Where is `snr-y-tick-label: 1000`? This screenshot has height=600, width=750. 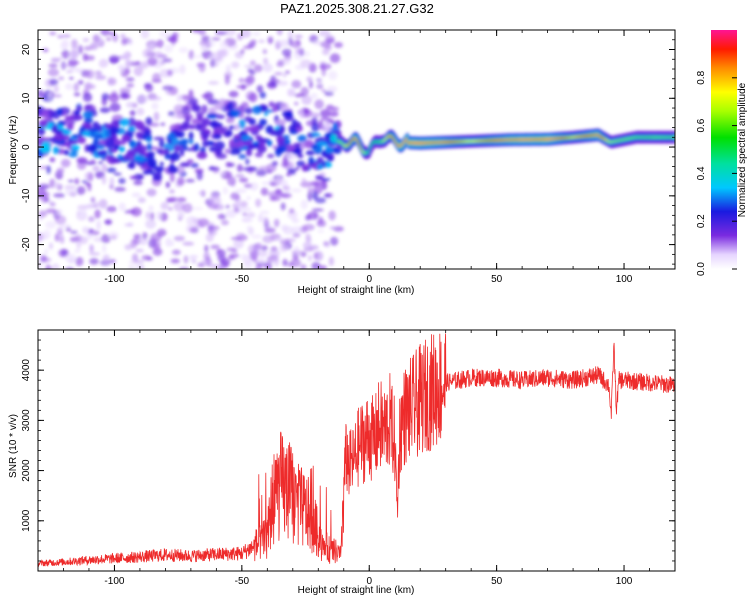
snr-y-tick-label: 1000 is located at coordinates (26, 520).